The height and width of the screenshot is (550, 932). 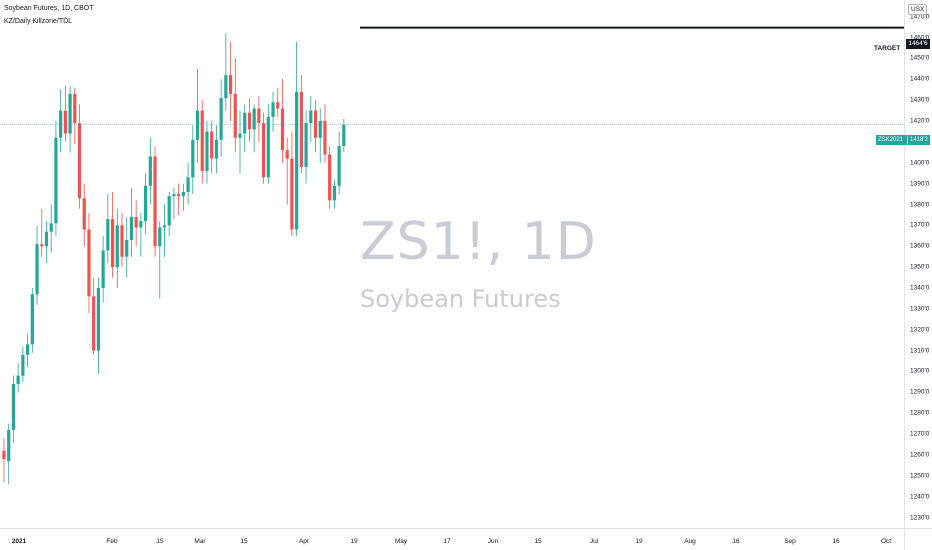 What do you see at coordinates (920, 58) in the screenshot?
I see `price-tick-label: 1450'0` at bounding box center [920, 58].